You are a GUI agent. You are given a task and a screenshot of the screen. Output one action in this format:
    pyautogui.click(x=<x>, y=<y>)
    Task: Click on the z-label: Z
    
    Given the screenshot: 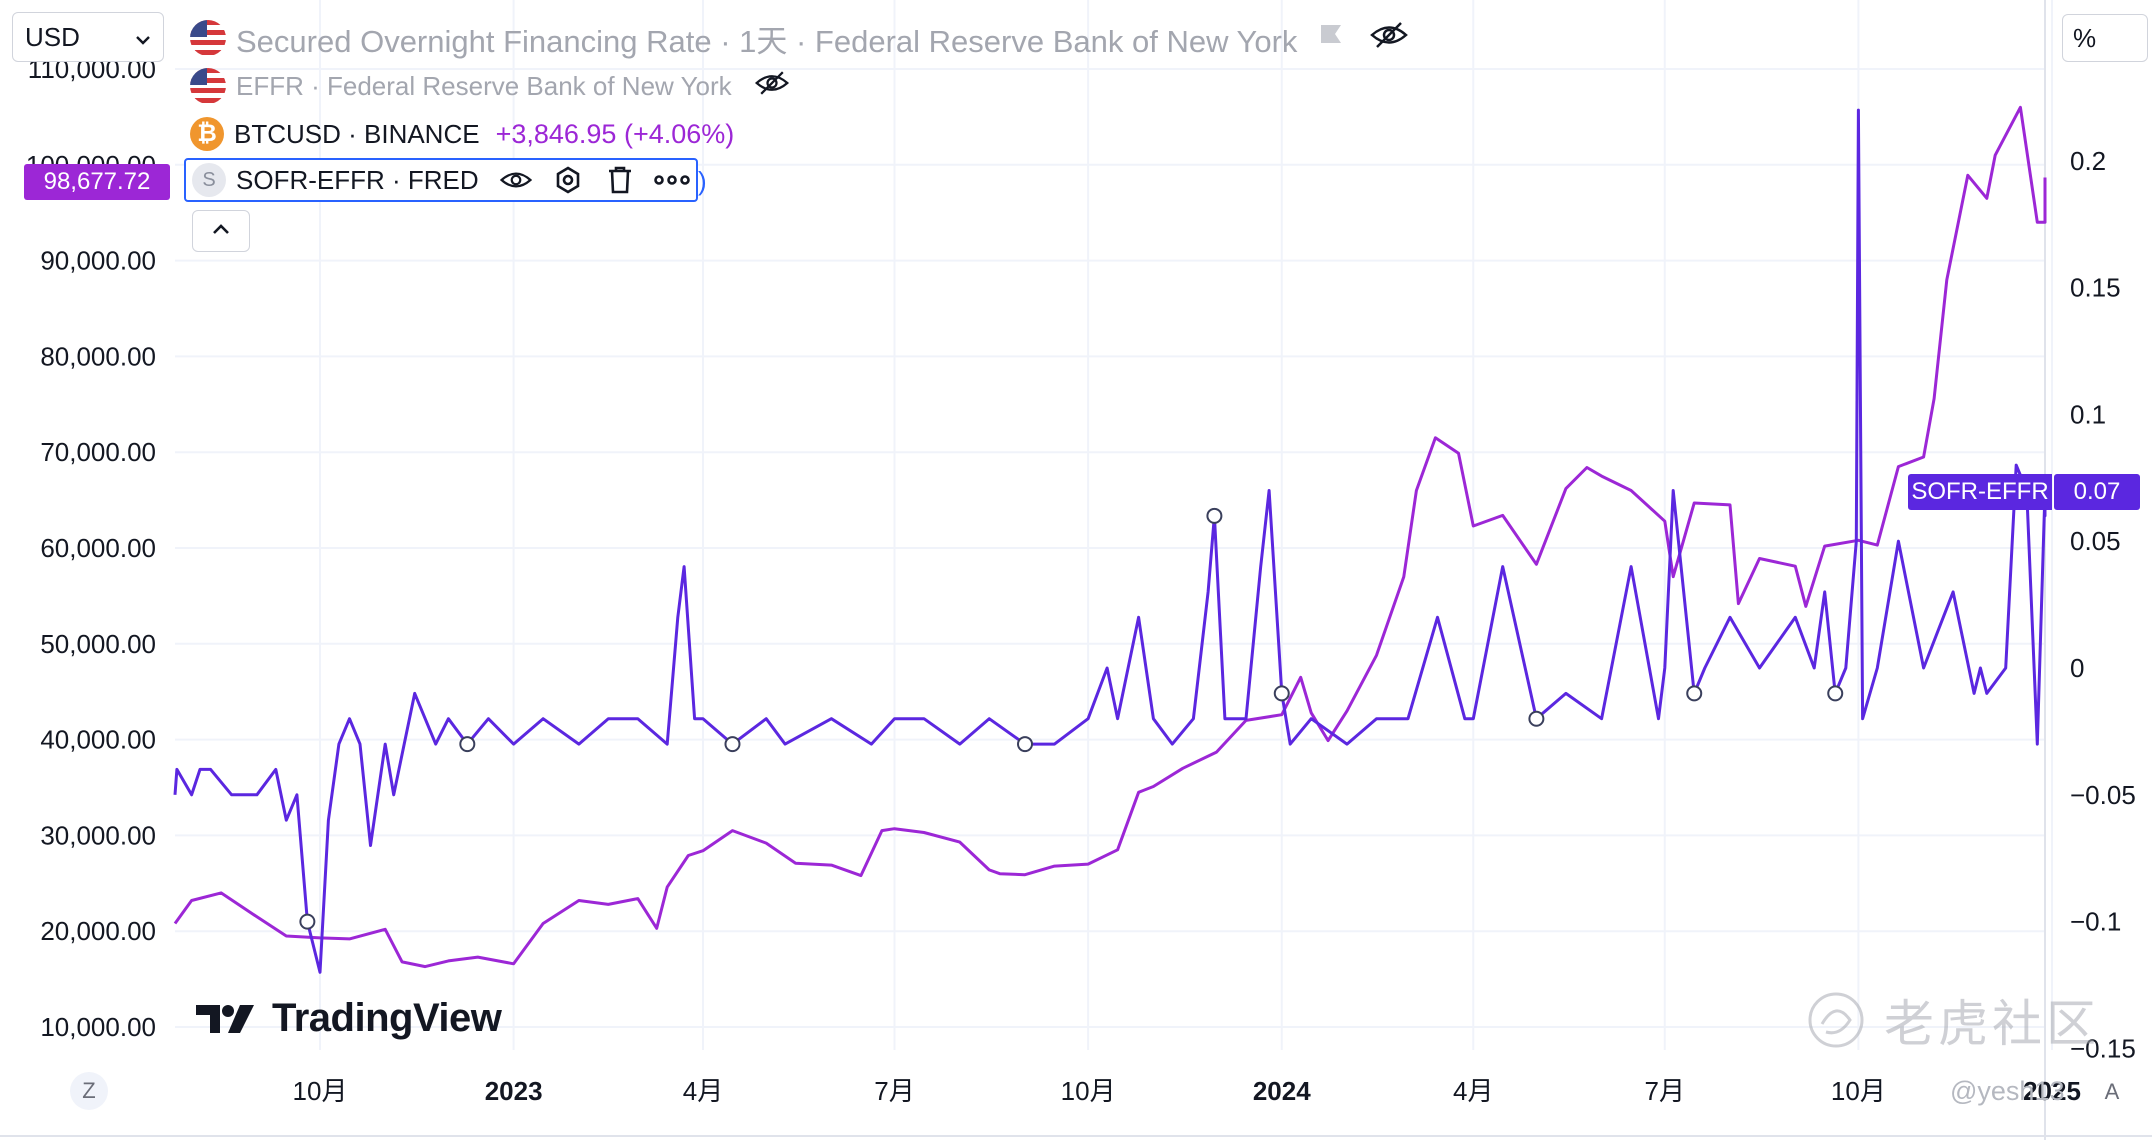 What is the action you would take?
    pyautogui.click(x=89, y=1090)
    